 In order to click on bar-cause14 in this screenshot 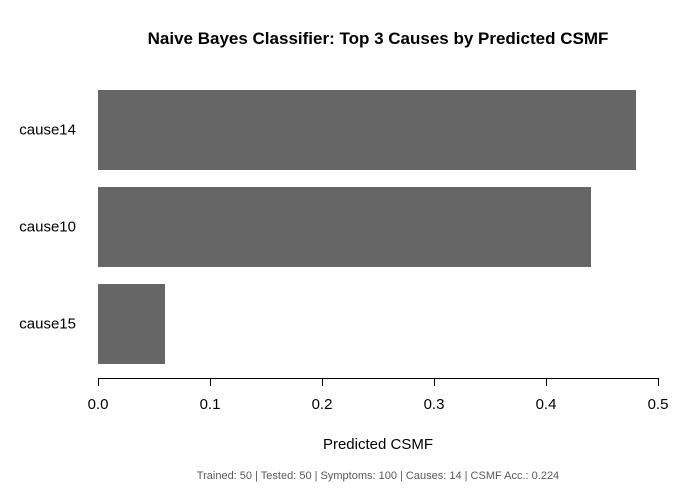, I will do `click(367, 130)`.